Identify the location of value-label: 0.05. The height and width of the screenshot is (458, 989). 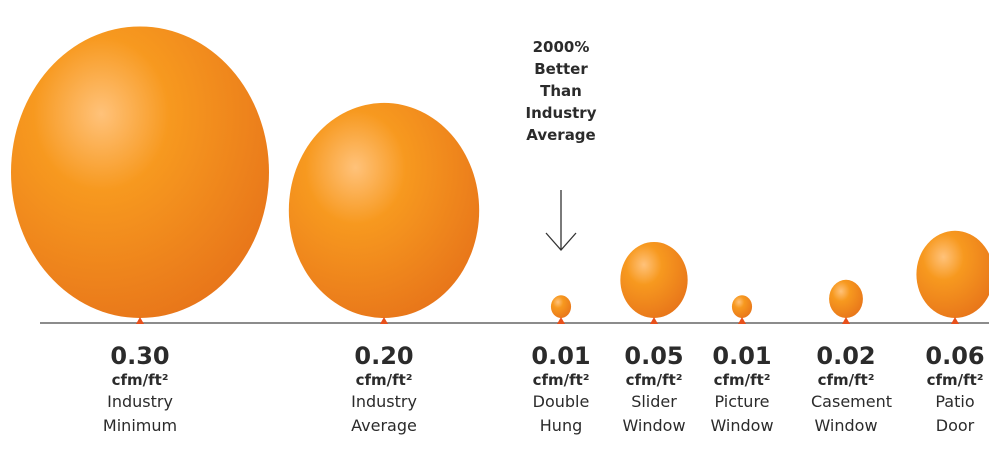
(654, 356).